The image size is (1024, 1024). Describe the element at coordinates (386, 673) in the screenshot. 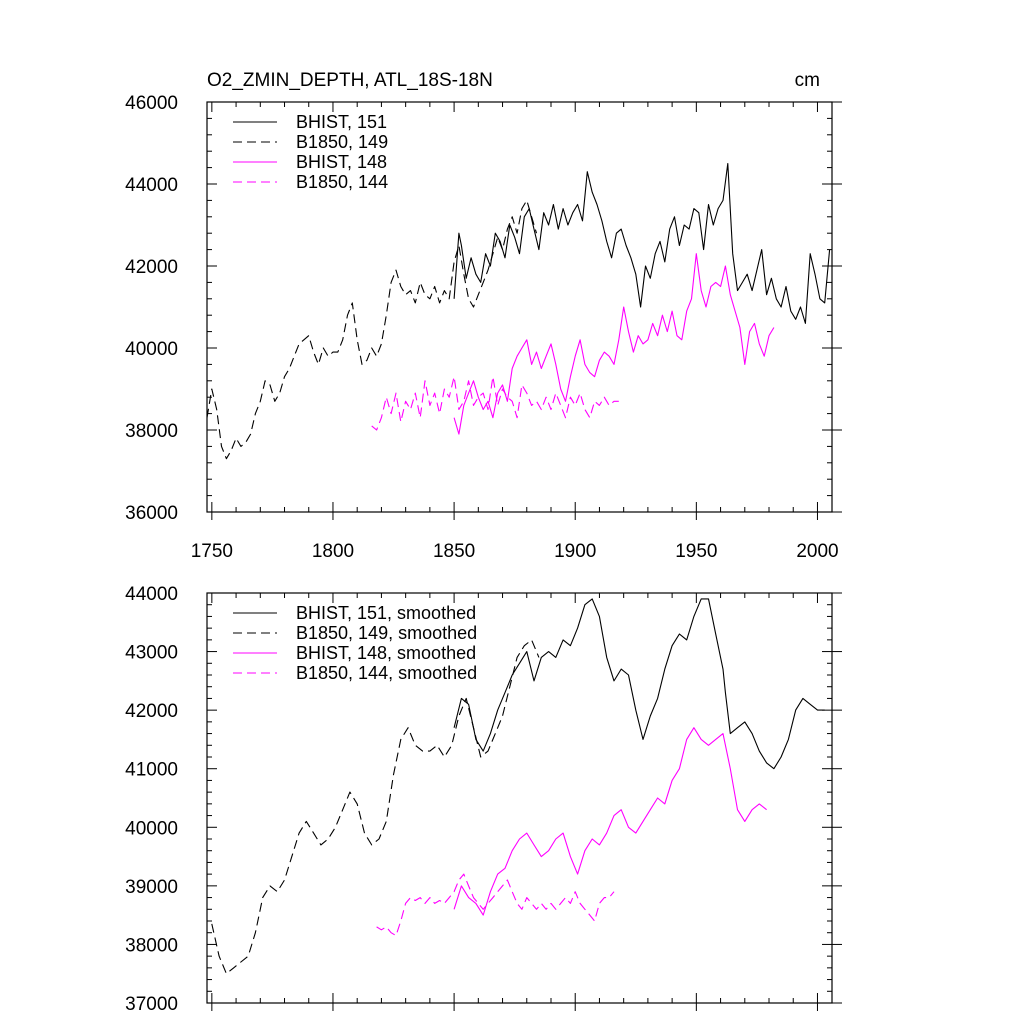

I see `legend-label-4: B1850, 144, smoothed` at that location.